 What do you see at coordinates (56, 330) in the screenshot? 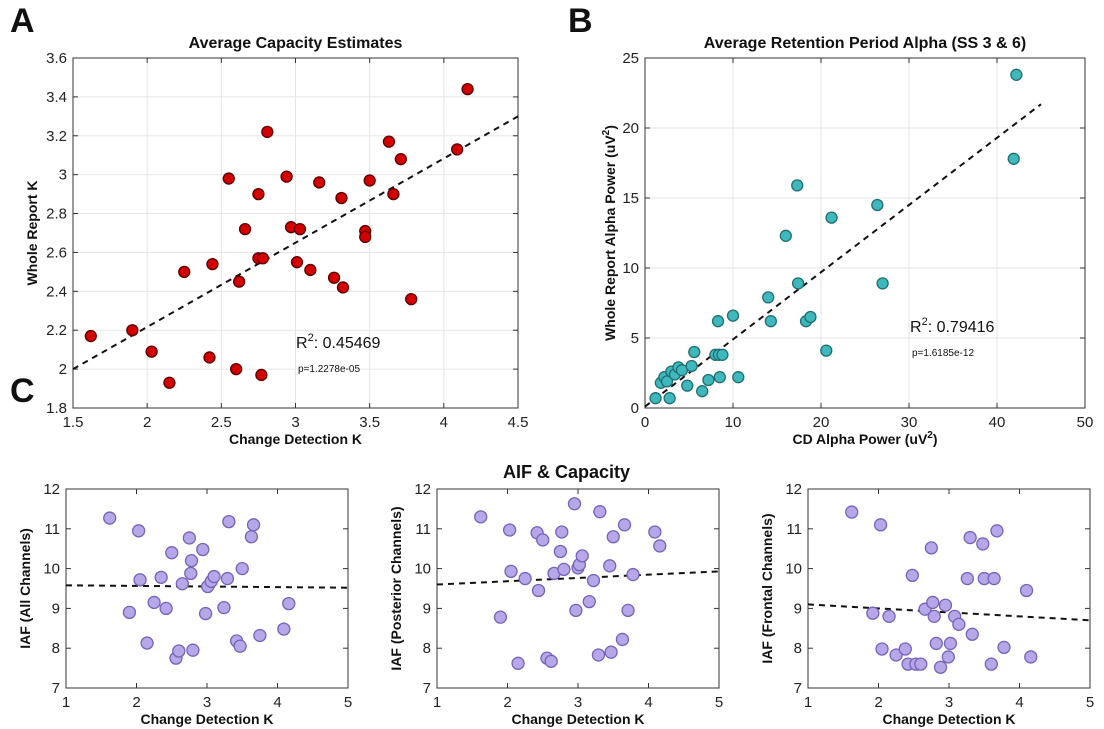
I see `y-tick-label: 2.2` at bounding box center [56, 330].